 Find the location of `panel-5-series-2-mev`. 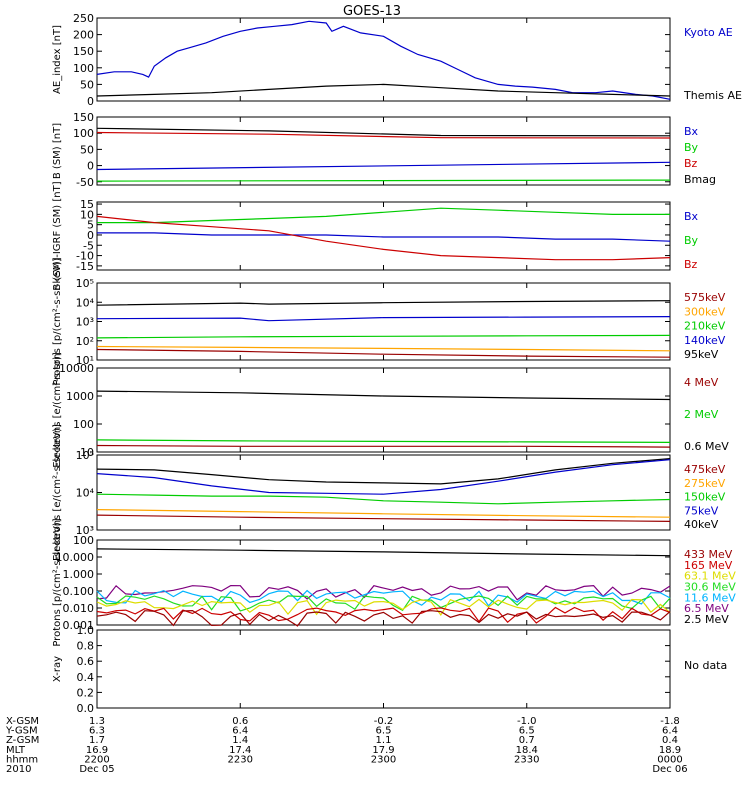

panel-5-series-2-mev is located at coordinates (383, 441).